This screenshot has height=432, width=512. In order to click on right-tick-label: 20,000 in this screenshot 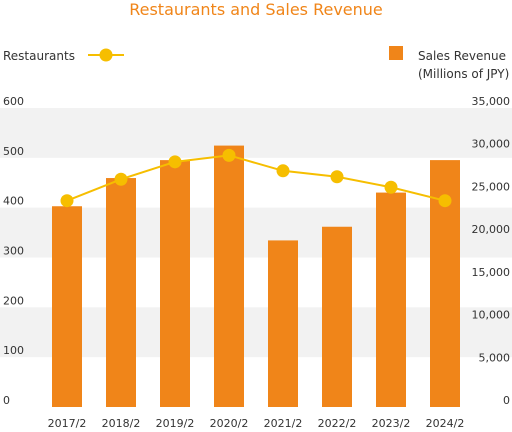, I will do `click(491, 229)`.